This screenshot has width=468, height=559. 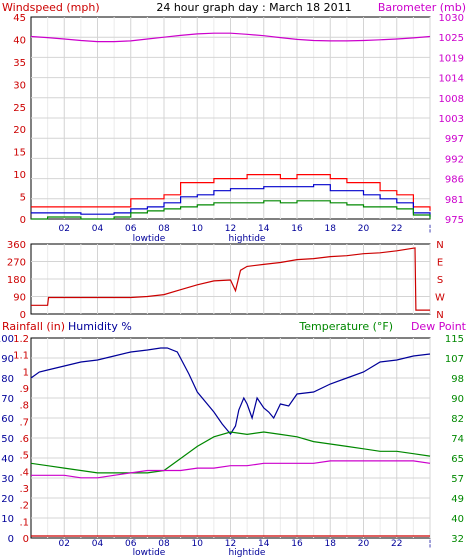 I want to click on barometer-tick-9: 1025, so click(x=451, y=38).